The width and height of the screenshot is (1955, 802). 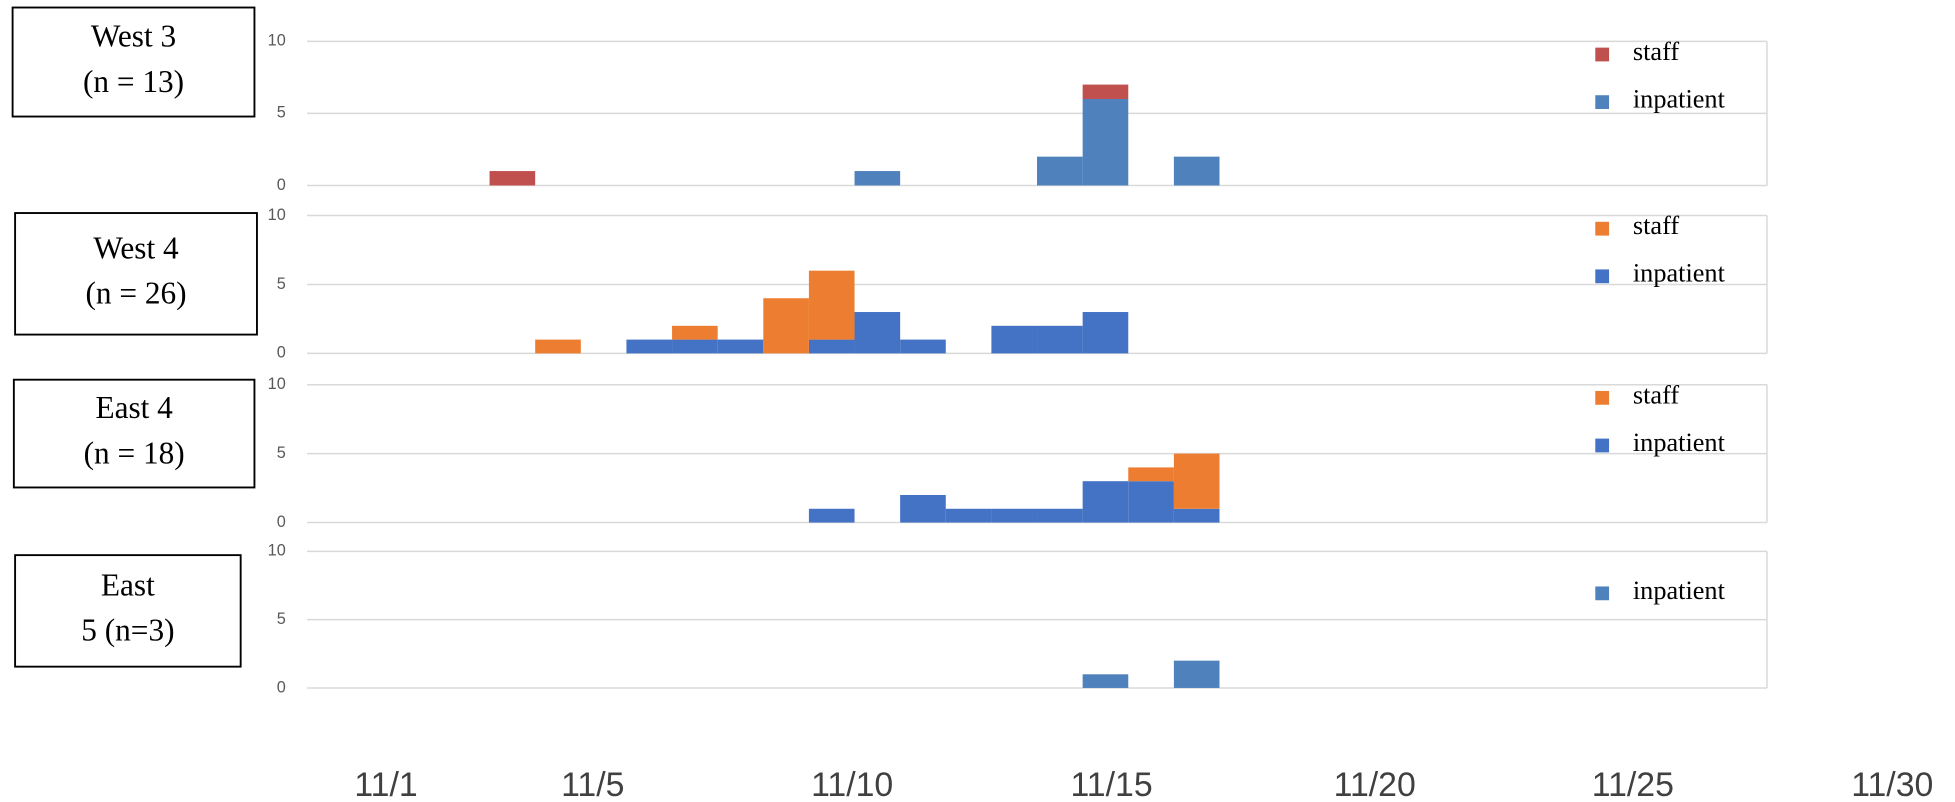 I want to click on panel-label: East 4, so click(x=134, y=407).